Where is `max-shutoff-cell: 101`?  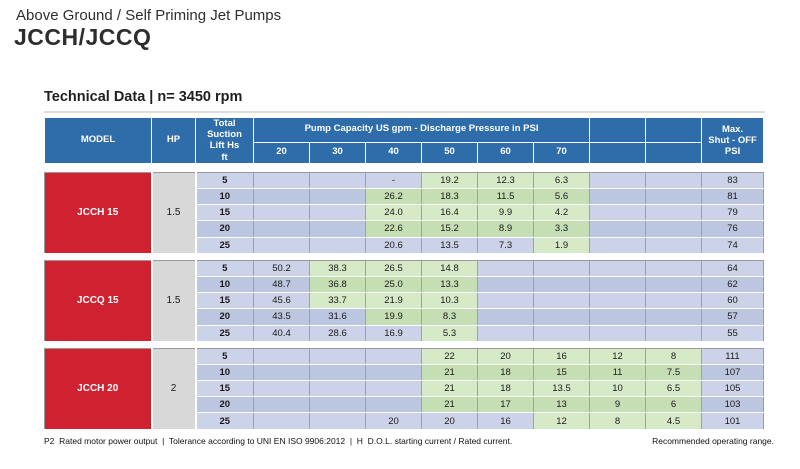
max-shutoff-cell: 101 is located at coordinates (732, 421).